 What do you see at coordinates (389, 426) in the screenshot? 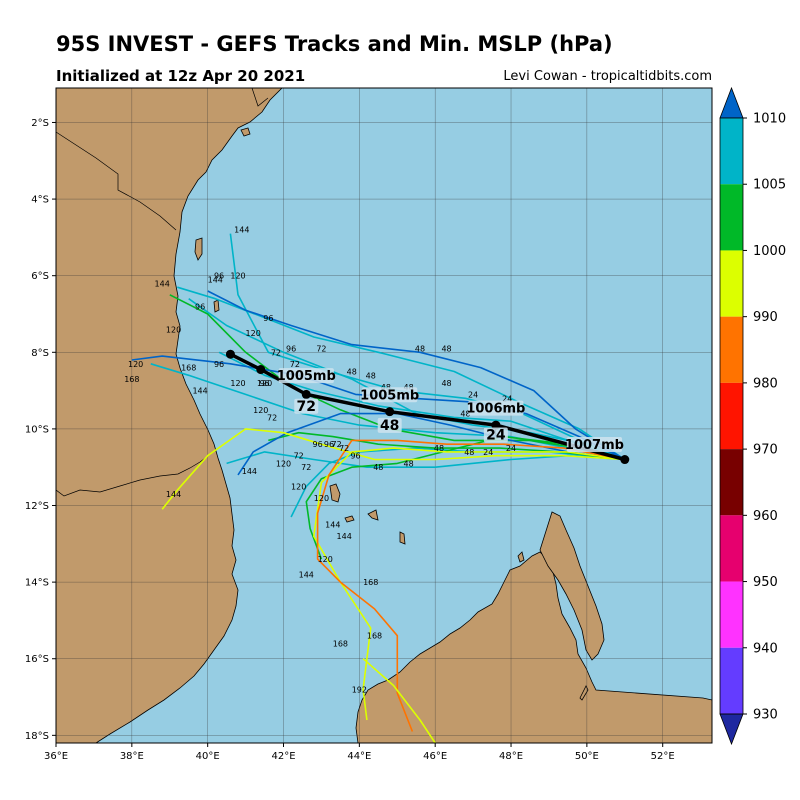
I see `mean-hour-label: 48` at bounding box center [389, 426].